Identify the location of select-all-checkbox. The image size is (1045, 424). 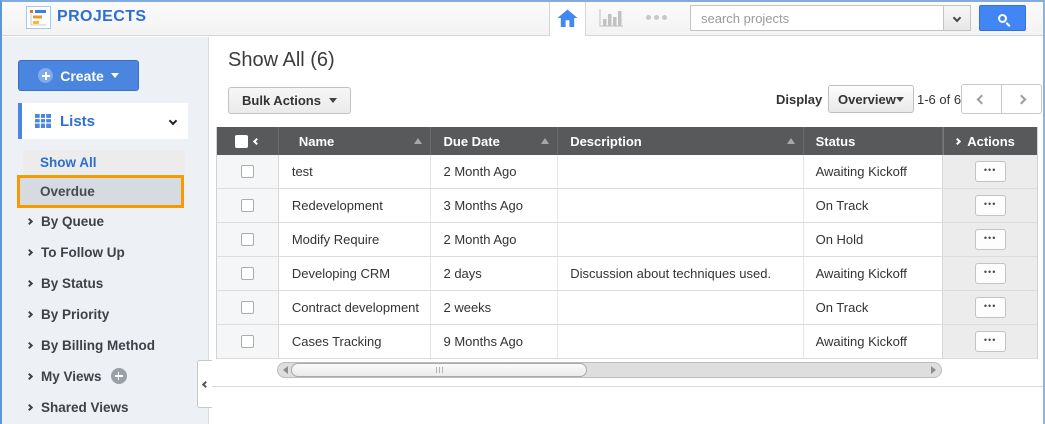
(242, 141).